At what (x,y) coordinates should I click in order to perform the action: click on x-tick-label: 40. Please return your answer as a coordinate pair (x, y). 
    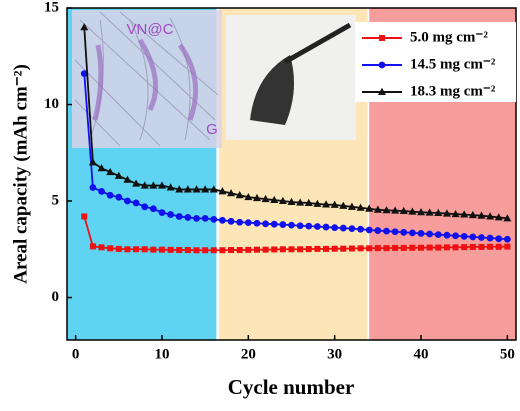
    Looking at the image, I should click on (421, 354).